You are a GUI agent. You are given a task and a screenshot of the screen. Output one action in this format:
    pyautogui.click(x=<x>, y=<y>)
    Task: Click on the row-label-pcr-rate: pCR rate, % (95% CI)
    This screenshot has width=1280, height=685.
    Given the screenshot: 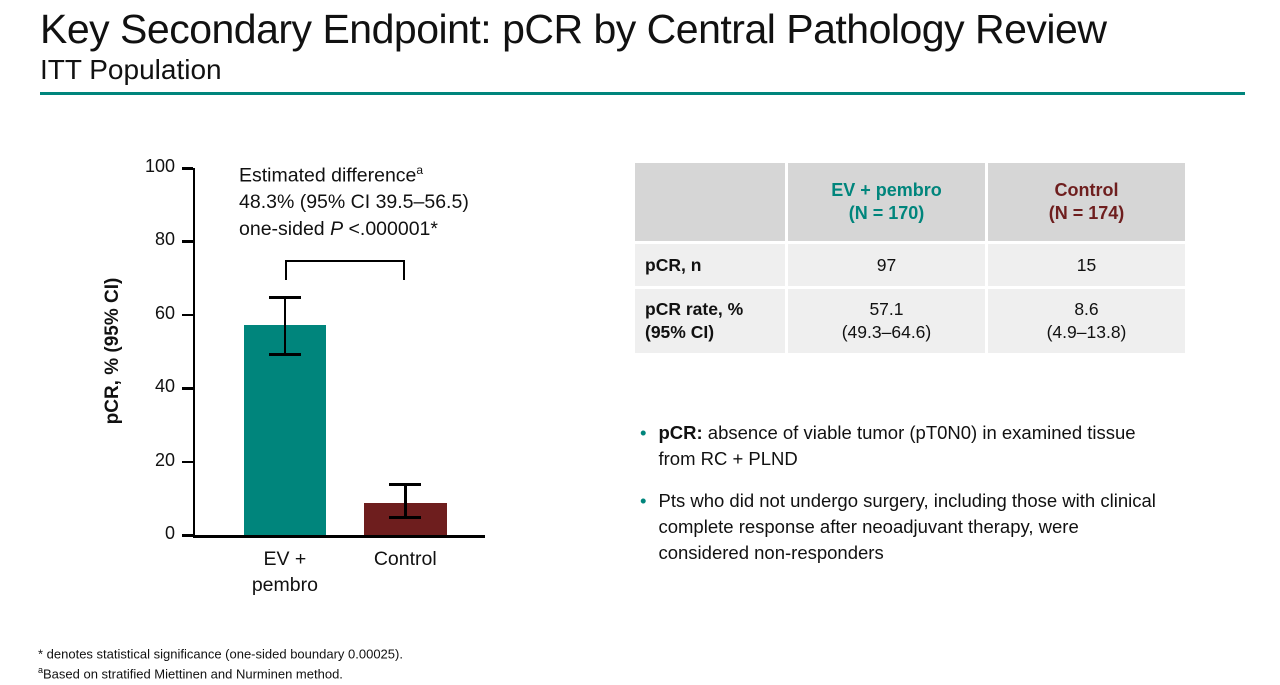 What is the action you would take?
    pyautogui.click(x=710, y=321)
    